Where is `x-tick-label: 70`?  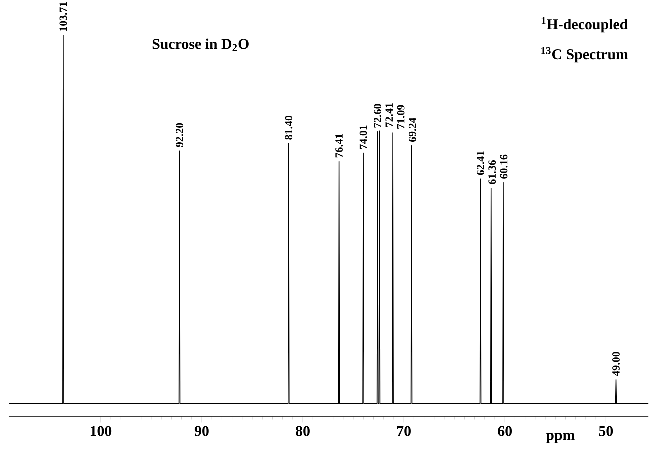 x-tick-label: 70 is located at coordinates (404, 431).